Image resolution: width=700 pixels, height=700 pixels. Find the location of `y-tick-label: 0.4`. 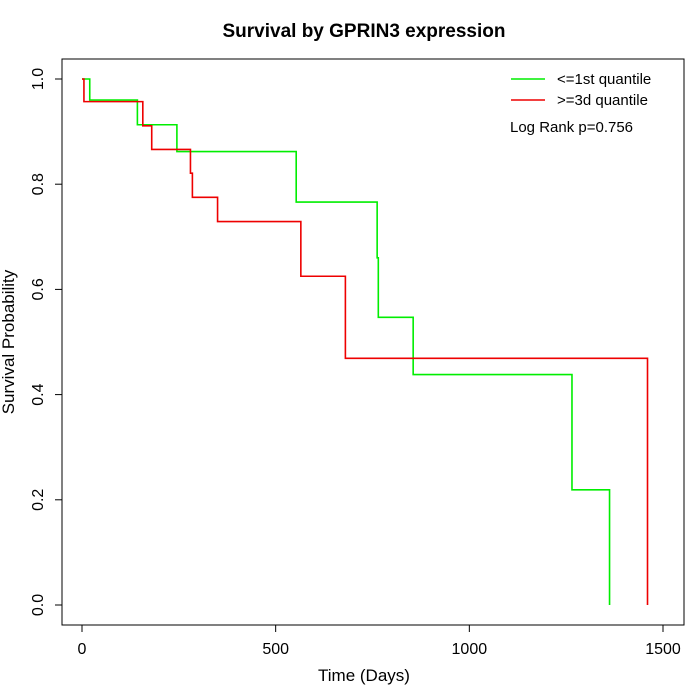

y-tick-label: 0.4 is located at coordinates (38, 394).